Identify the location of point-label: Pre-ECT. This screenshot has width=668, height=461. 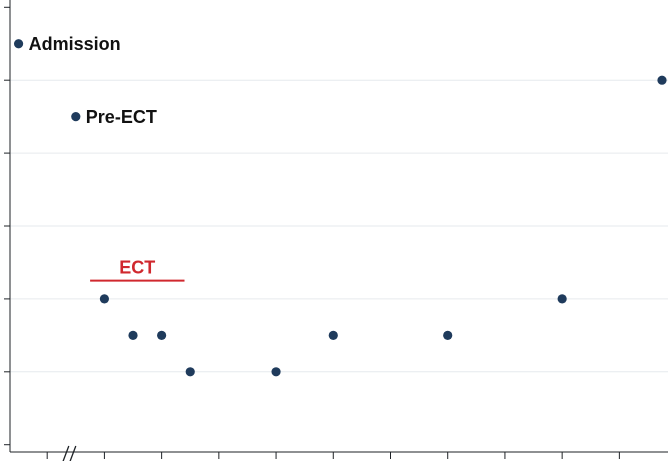
(121, 117).